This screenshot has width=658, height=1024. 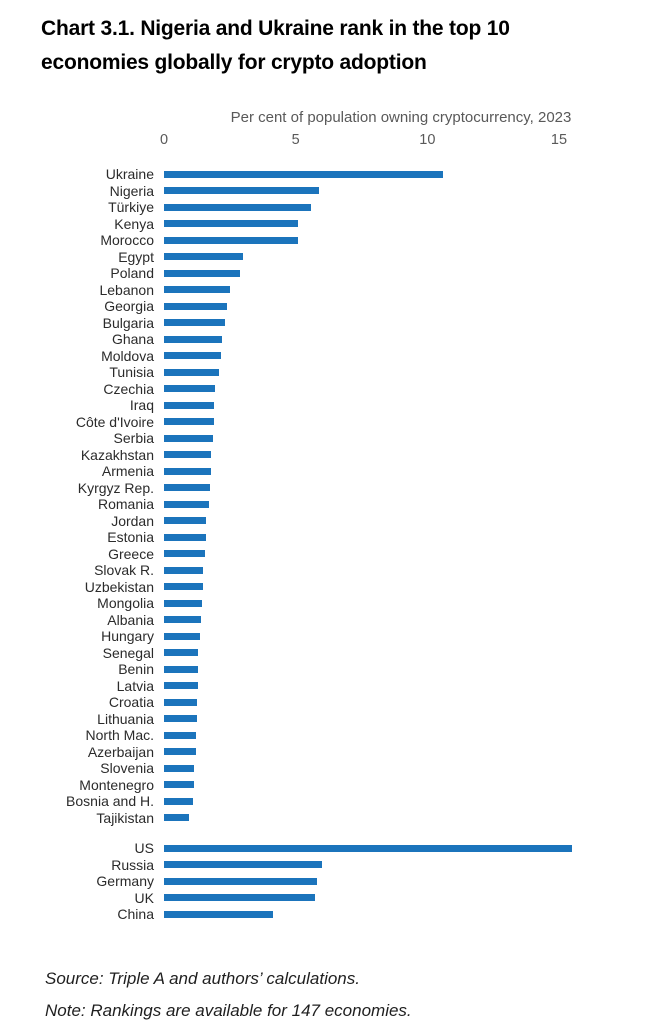 I want to click on bar-label: Armenia, so click(x=127, y=471).